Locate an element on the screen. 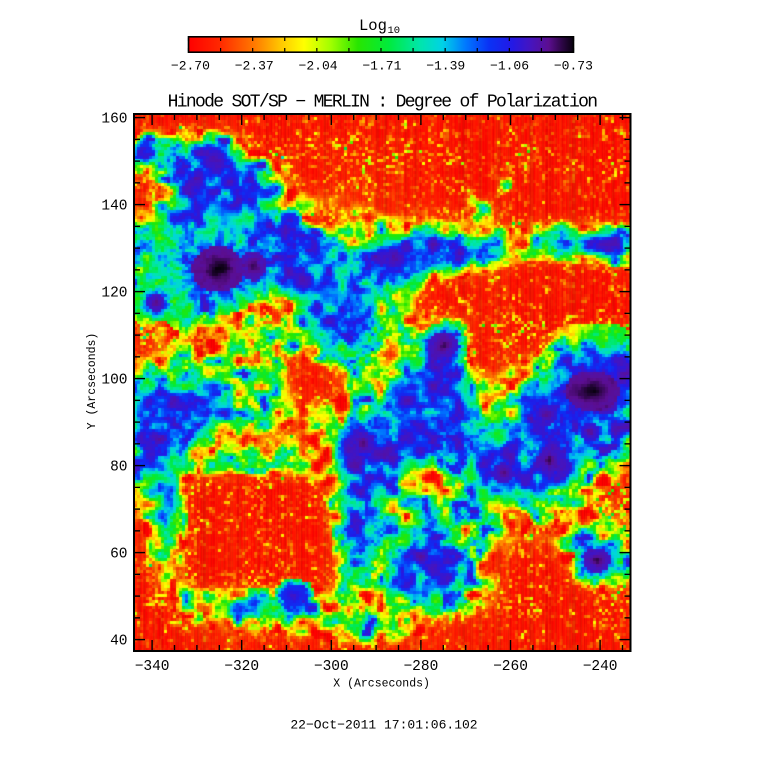 The width and height of the screenshot is (764, 768). svg-text: −340 is located at coordinates (152, 667).